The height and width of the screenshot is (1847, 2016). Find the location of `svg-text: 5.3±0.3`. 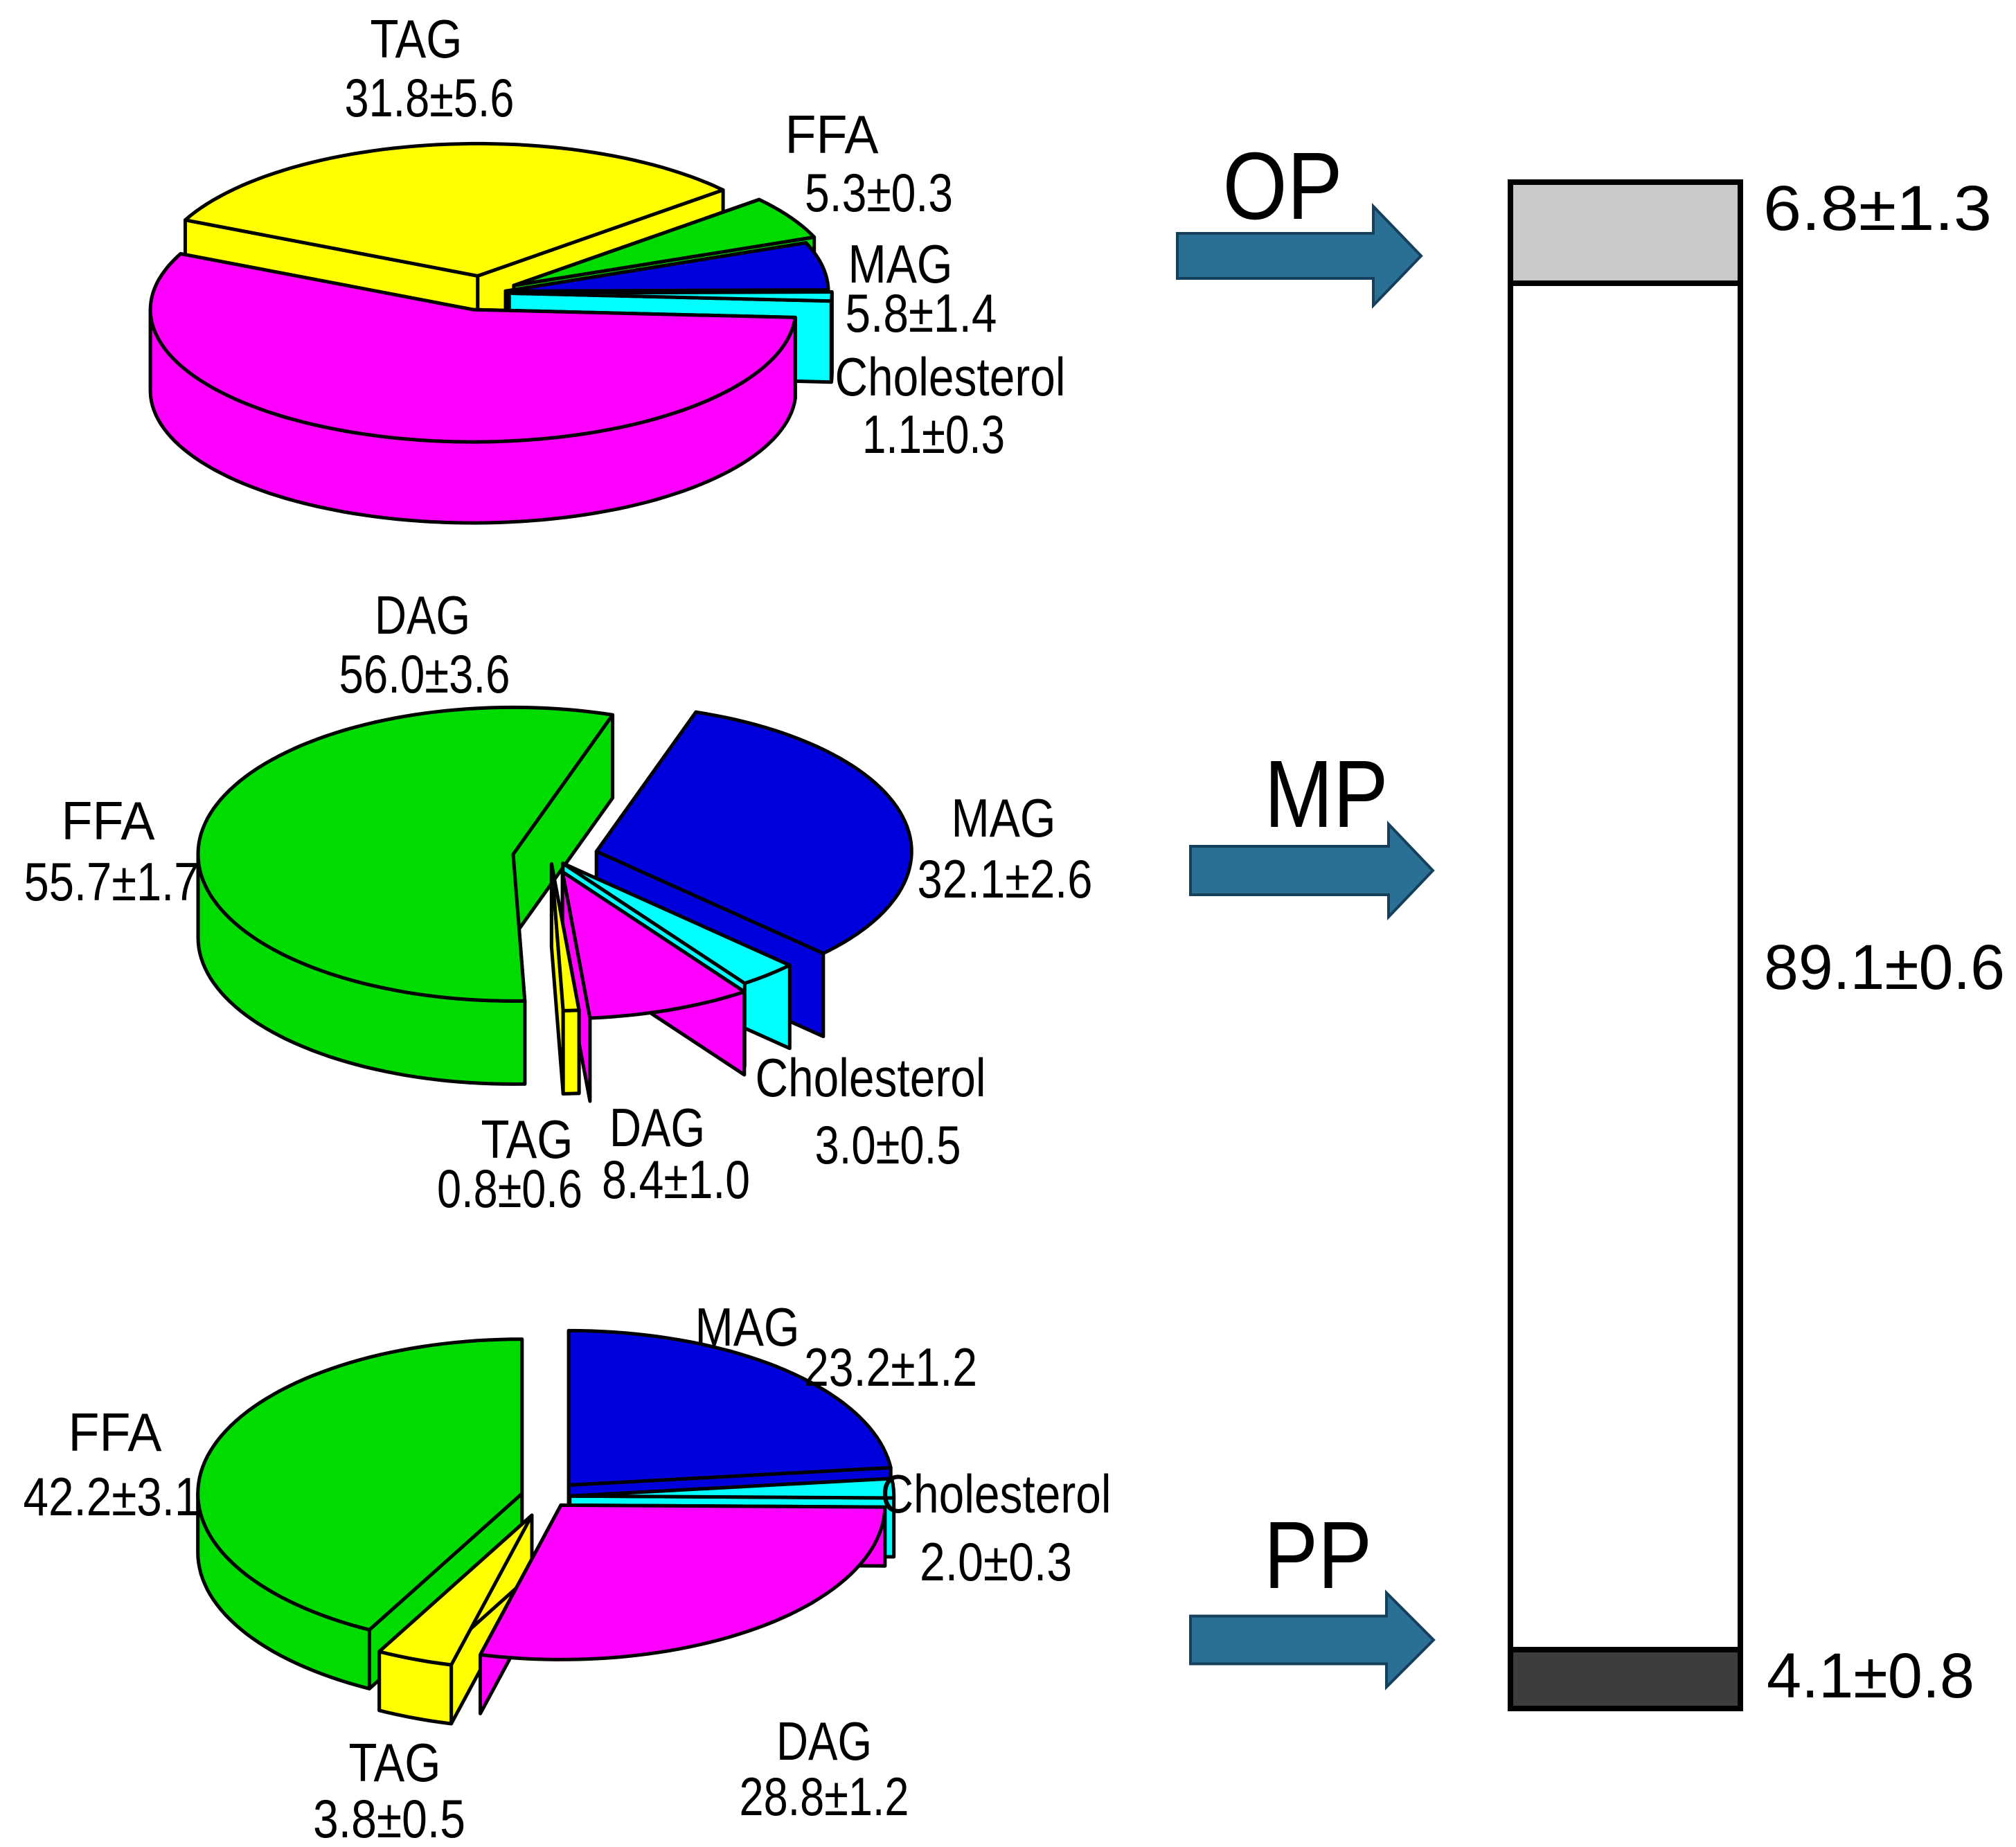

svg-text: 5.3±0.3 is located at coordinates (879, 192).